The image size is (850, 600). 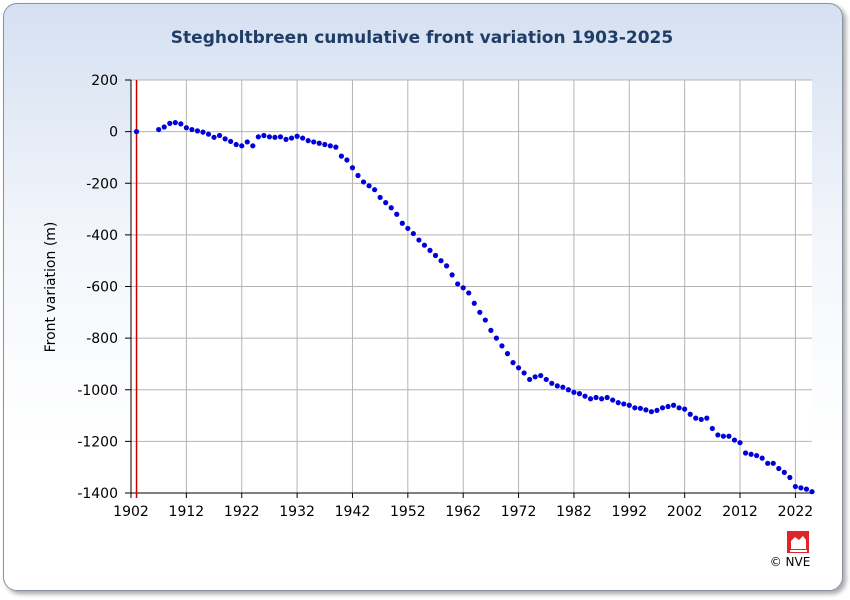 What do you see at coordinates (242, 512) in the screenshot?
I see `x-tick-label: 1922` at bounding box center [242, 512].